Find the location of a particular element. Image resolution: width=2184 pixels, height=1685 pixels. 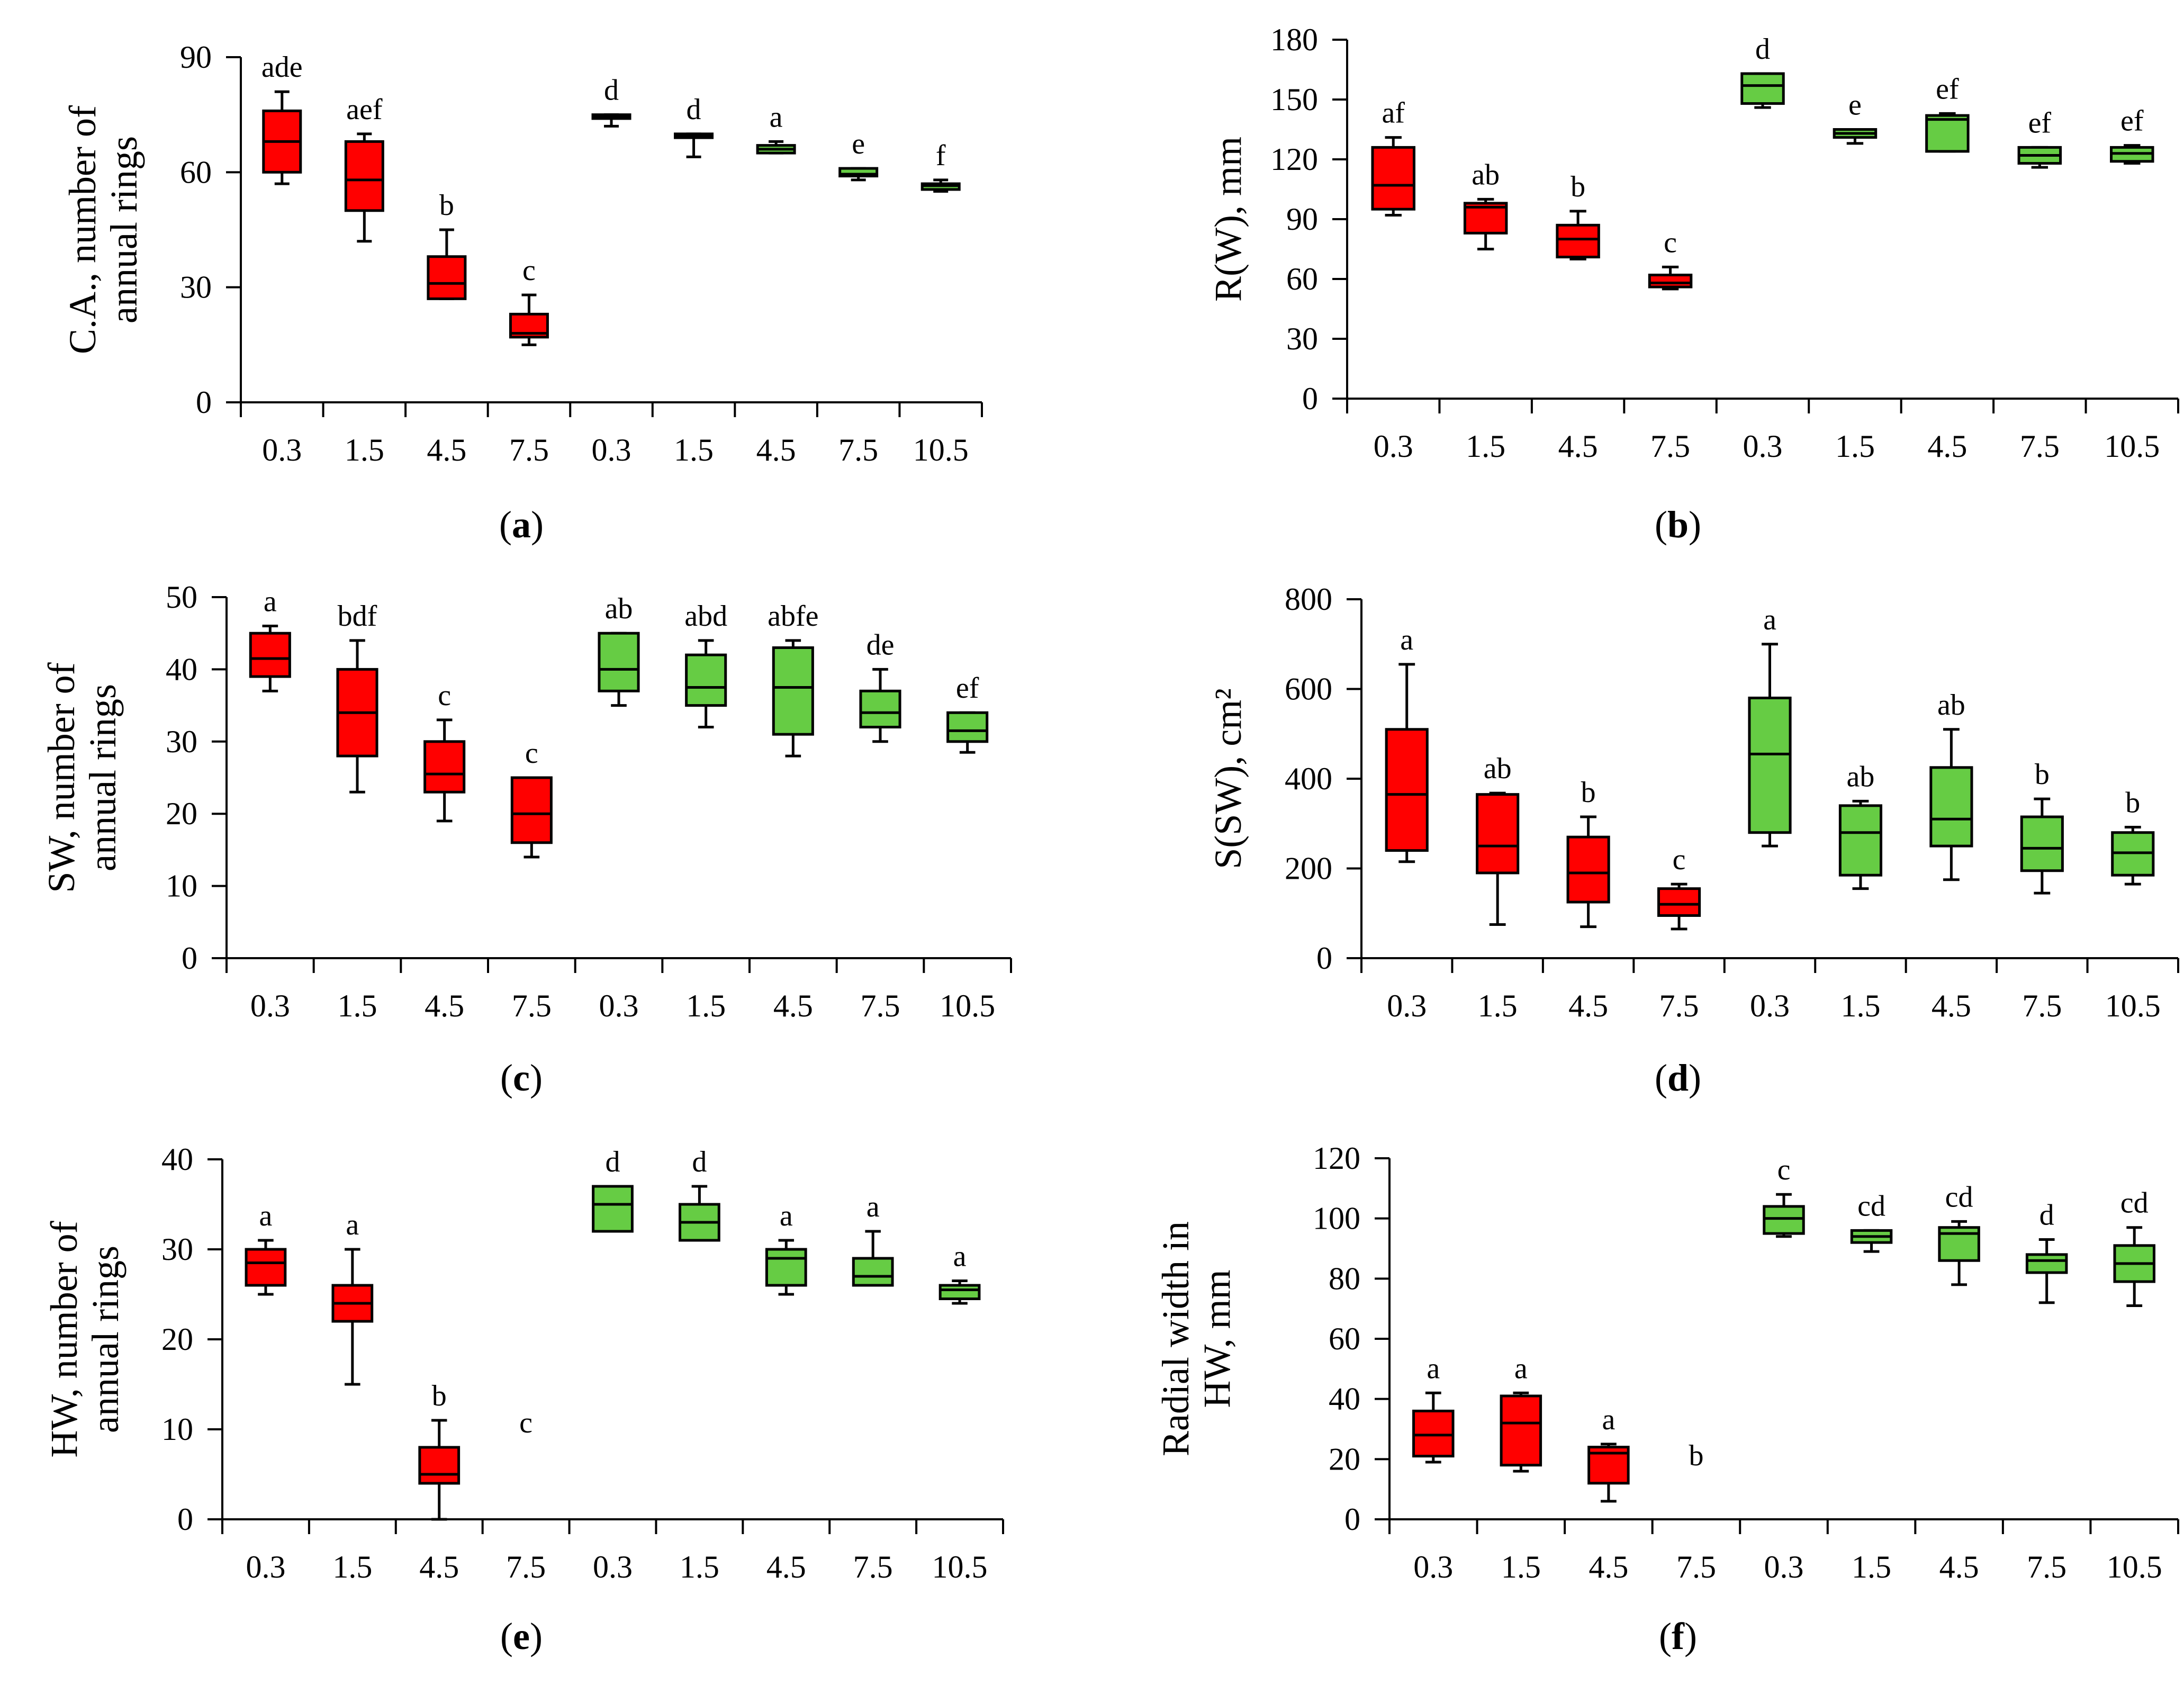

significance-label: aef is located at coordinates (364, 109).